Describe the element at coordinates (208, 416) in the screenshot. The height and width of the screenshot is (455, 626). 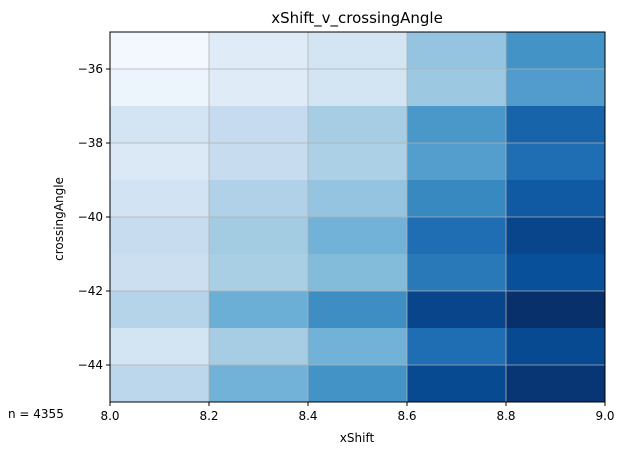
I see `x-tick-label: 8.2` at that location.